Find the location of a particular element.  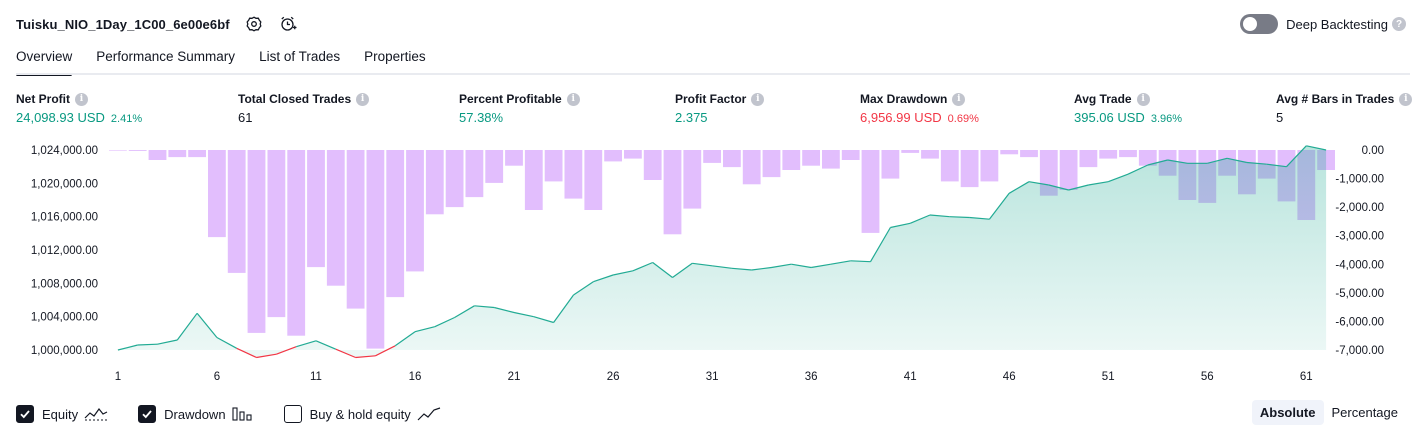

y-right-tick-label: 0.00 is located at coordinates (1373, 151).